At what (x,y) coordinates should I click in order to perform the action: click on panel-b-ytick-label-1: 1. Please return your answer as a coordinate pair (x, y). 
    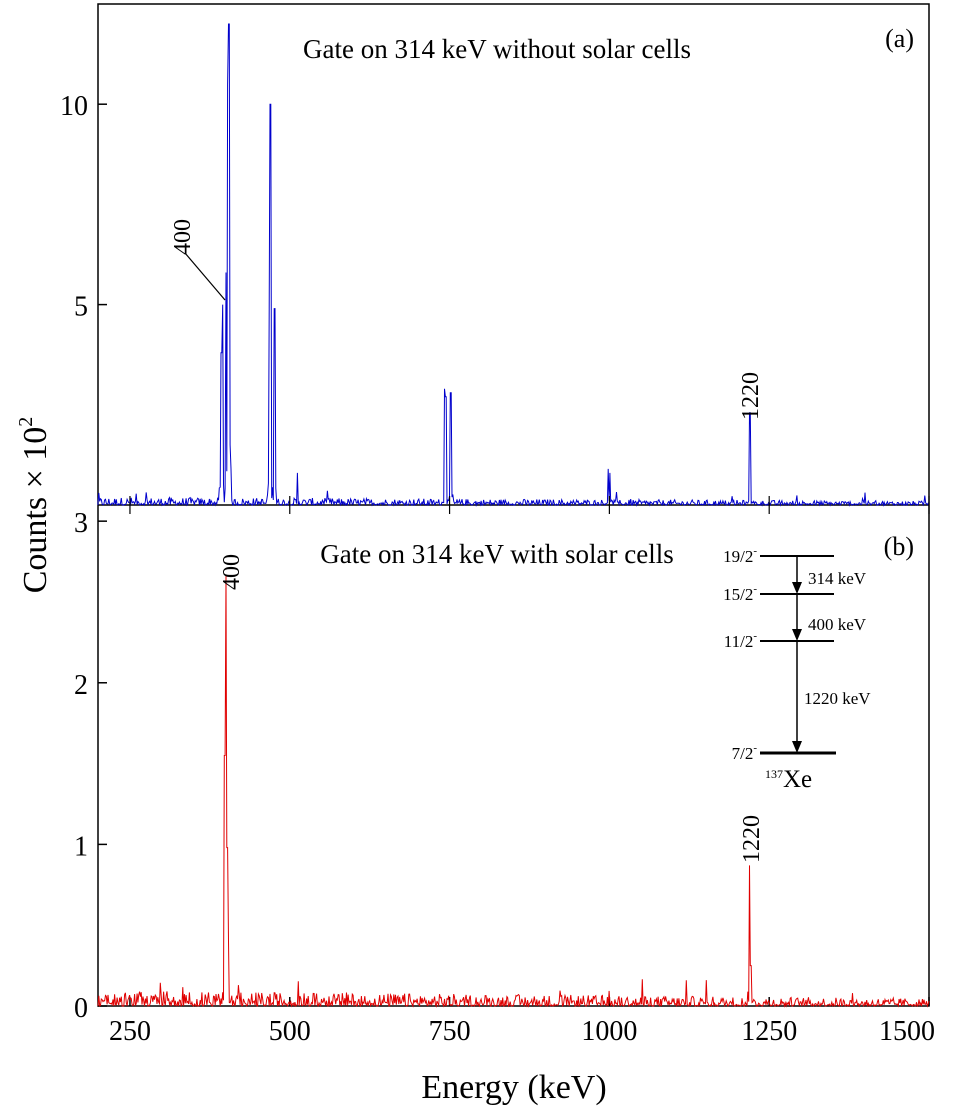
    Looking at the image, I should click on (81, 846).